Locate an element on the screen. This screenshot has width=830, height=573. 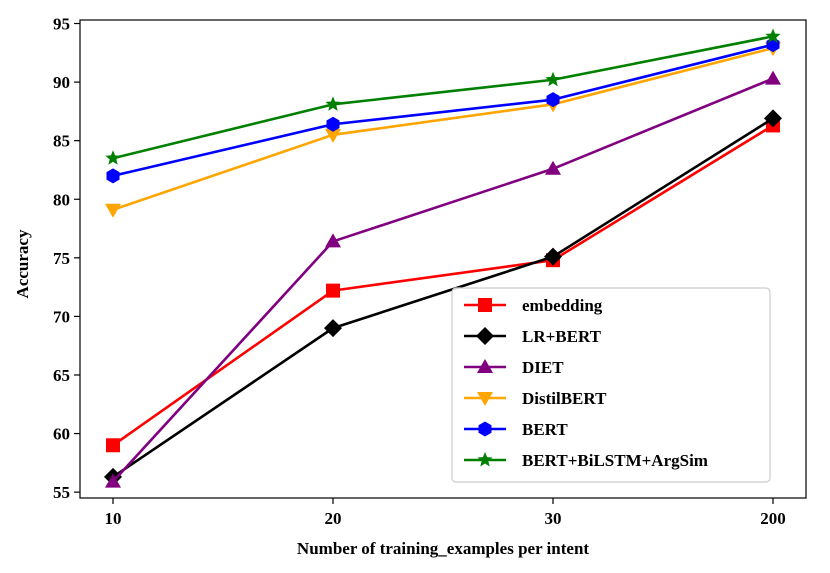
legend-item-distilbert: DistilBERT is located at coordinates (535, 398).